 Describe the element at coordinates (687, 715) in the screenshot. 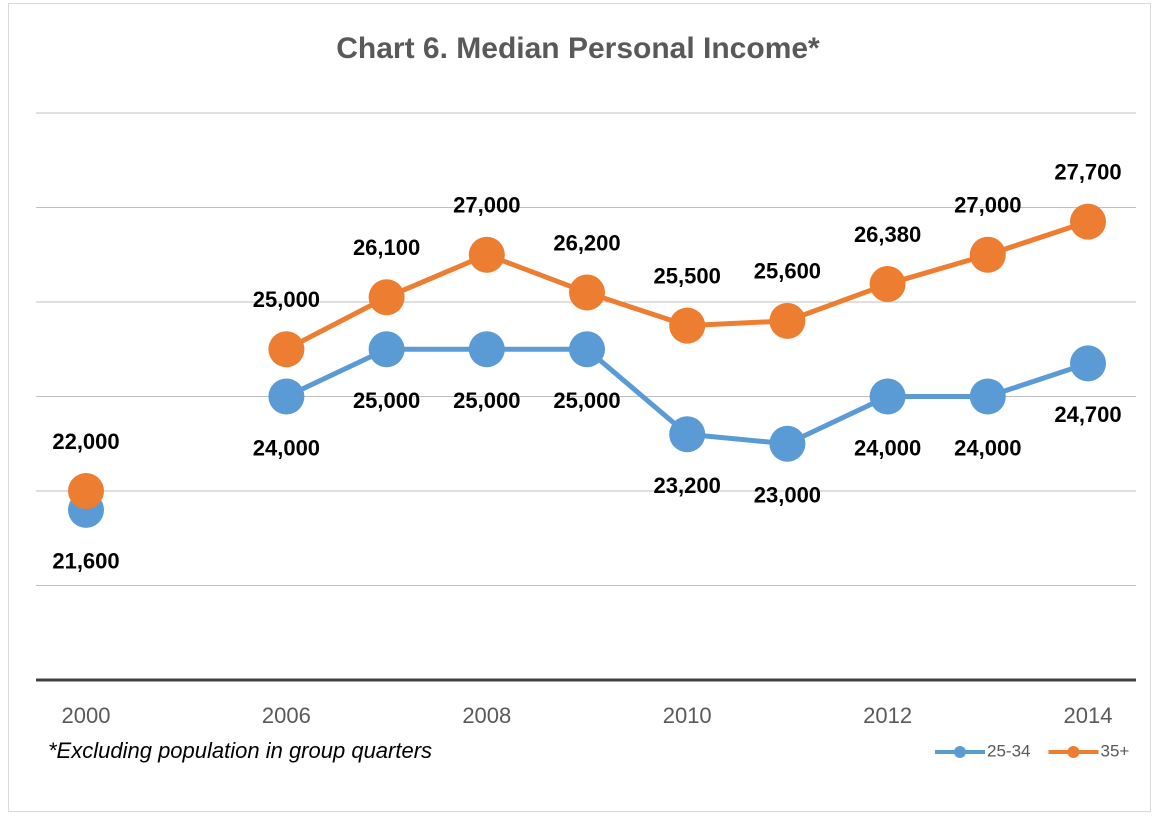

I see `x-tick-label: 2010` at that location.